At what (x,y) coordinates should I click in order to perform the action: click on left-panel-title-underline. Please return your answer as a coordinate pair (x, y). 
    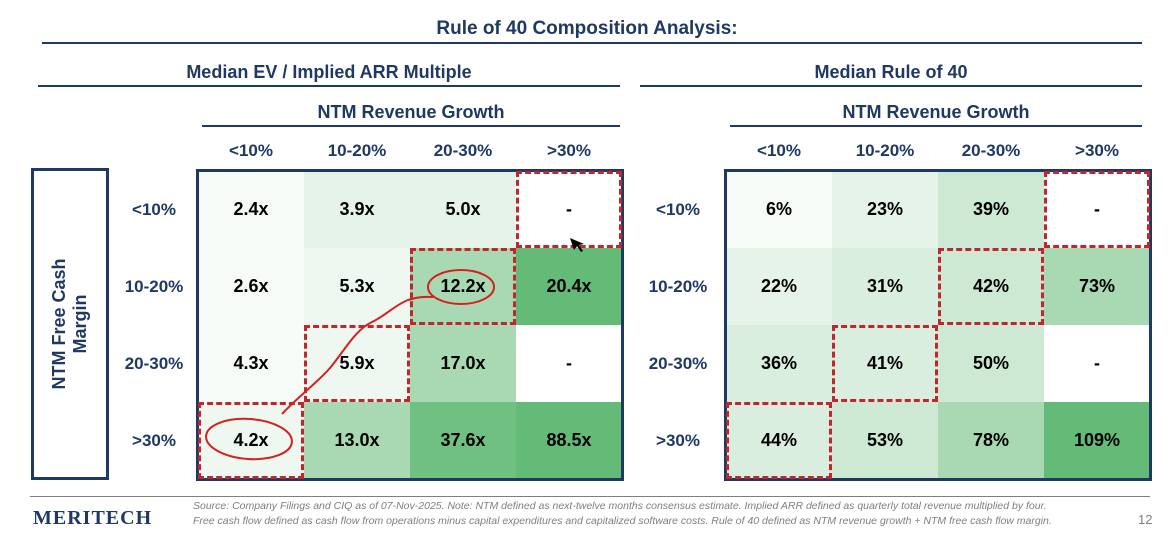
    Looking at the image, I should click on (329, 86).